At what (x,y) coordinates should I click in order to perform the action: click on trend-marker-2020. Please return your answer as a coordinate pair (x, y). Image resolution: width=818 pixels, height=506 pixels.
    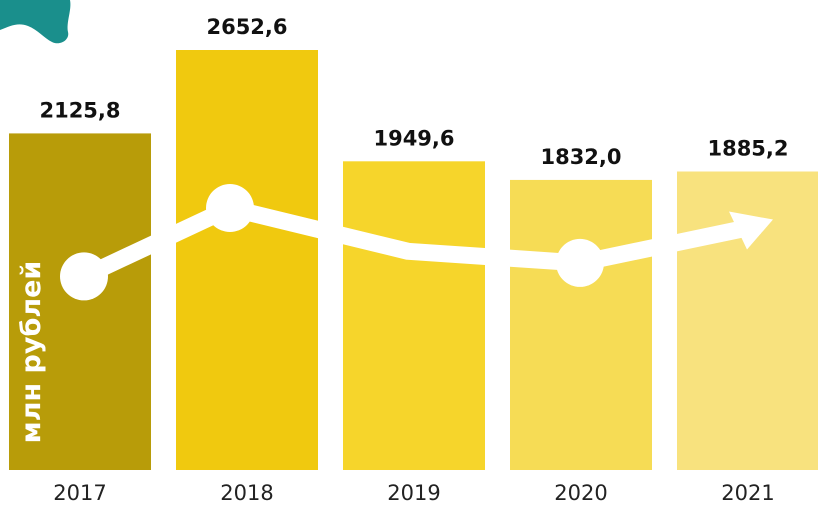
    Looking at the image, I should click on (580, 262).